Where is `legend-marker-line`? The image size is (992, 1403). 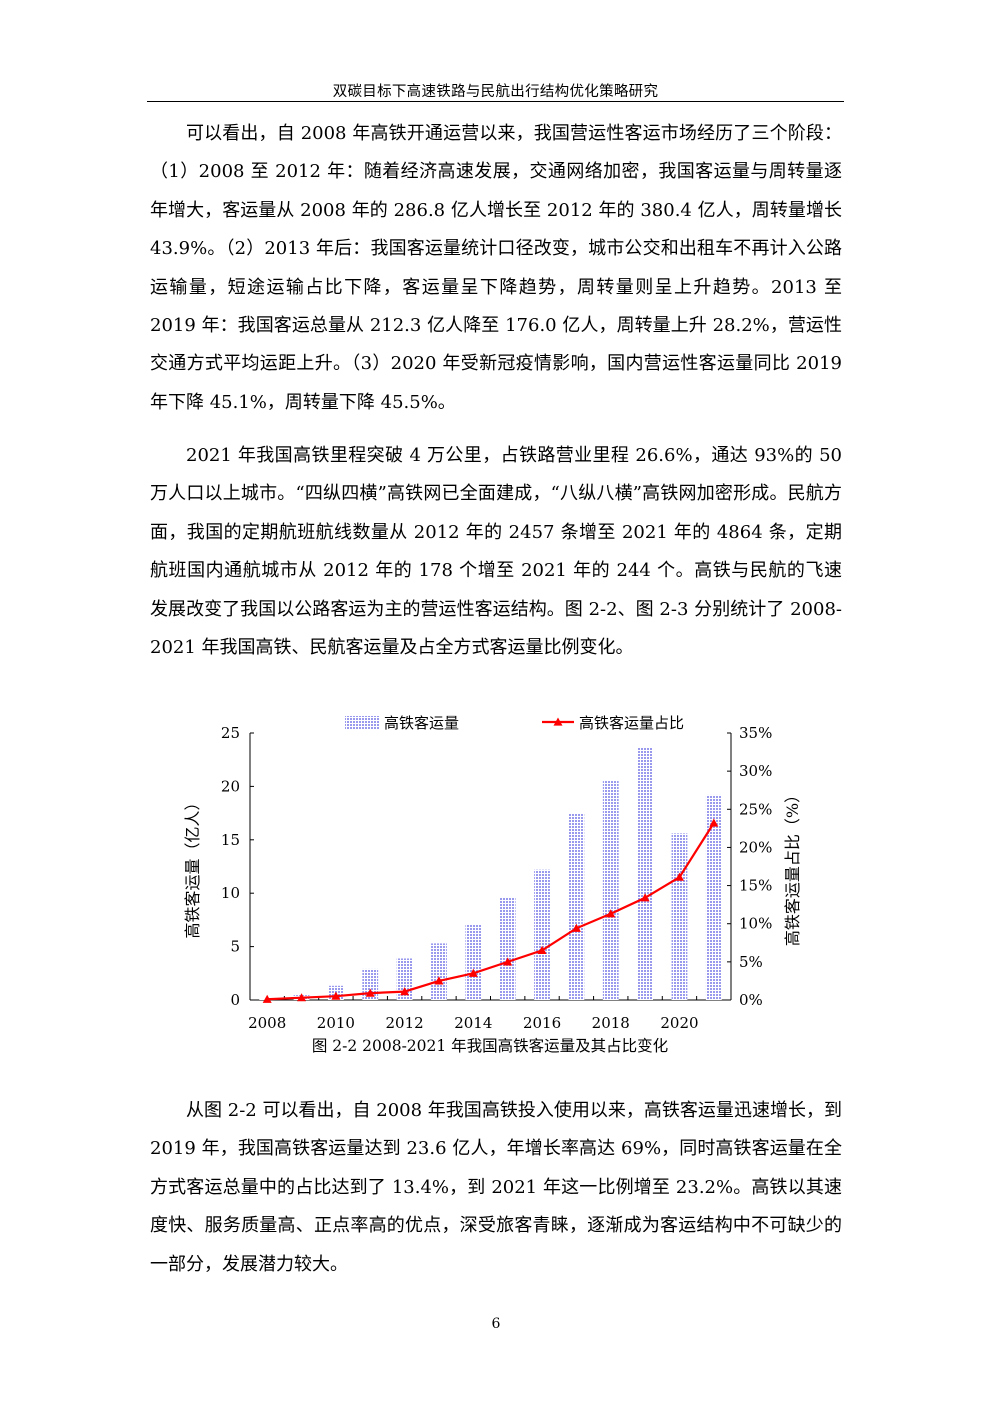
legend-marker-line is located at coordinates (558, 721).